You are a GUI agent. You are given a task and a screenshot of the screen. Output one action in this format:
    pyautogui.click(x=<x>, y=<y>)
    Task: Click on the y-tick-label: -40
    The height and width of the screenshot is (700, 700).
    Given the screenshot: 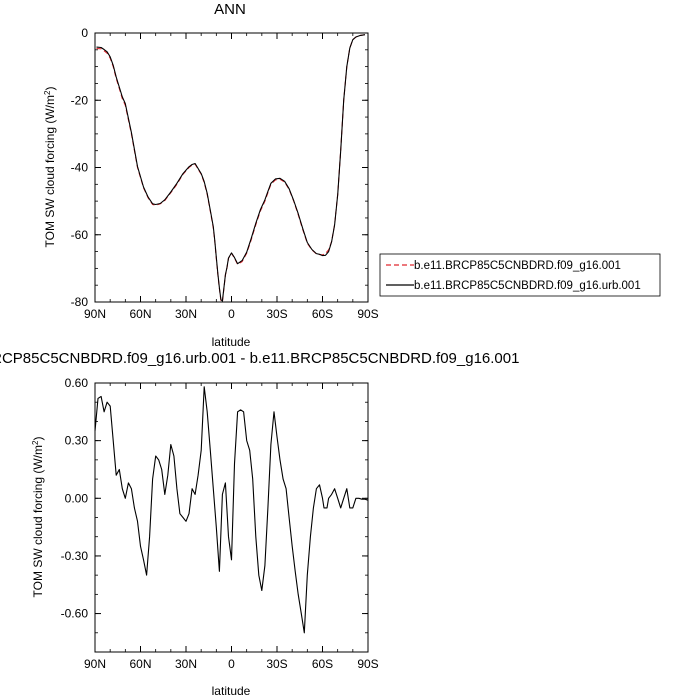 What is the action you would take?
    pyautogui.click(x=80, y=168)
    